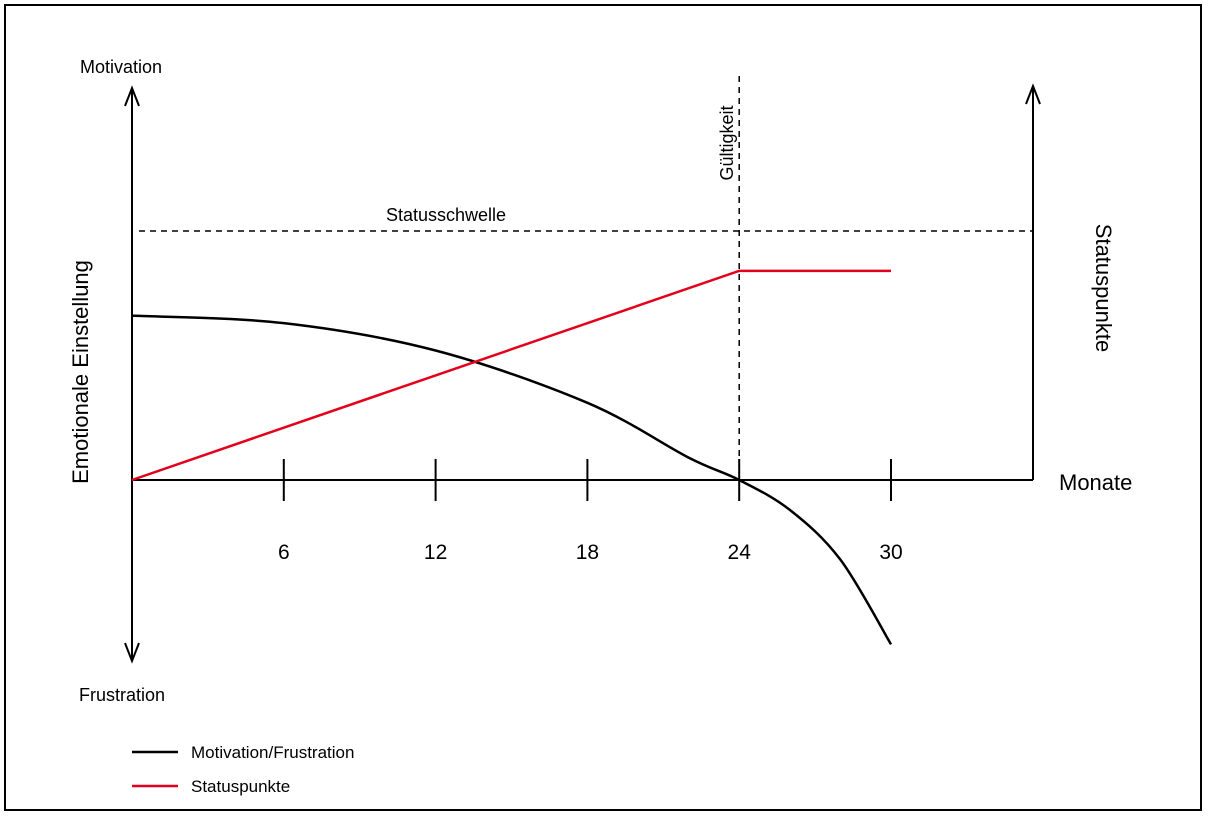 The width and height of the screenshot is (1208, 821). What do you see at coordinates (740, 552) in the screenshot?
I see `x-tick-label-24: 24` at bounding box center [740, 552].